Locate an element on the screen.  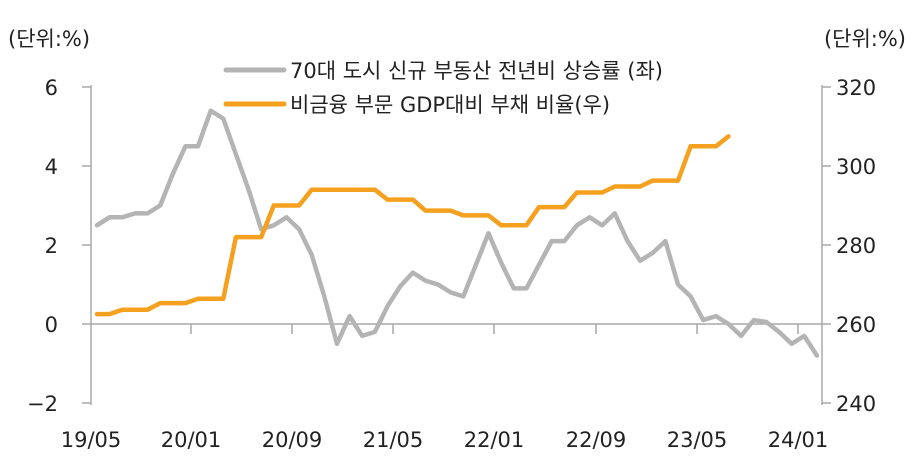
x-tick-label: 20/09 is located at coordinates (292, 440).